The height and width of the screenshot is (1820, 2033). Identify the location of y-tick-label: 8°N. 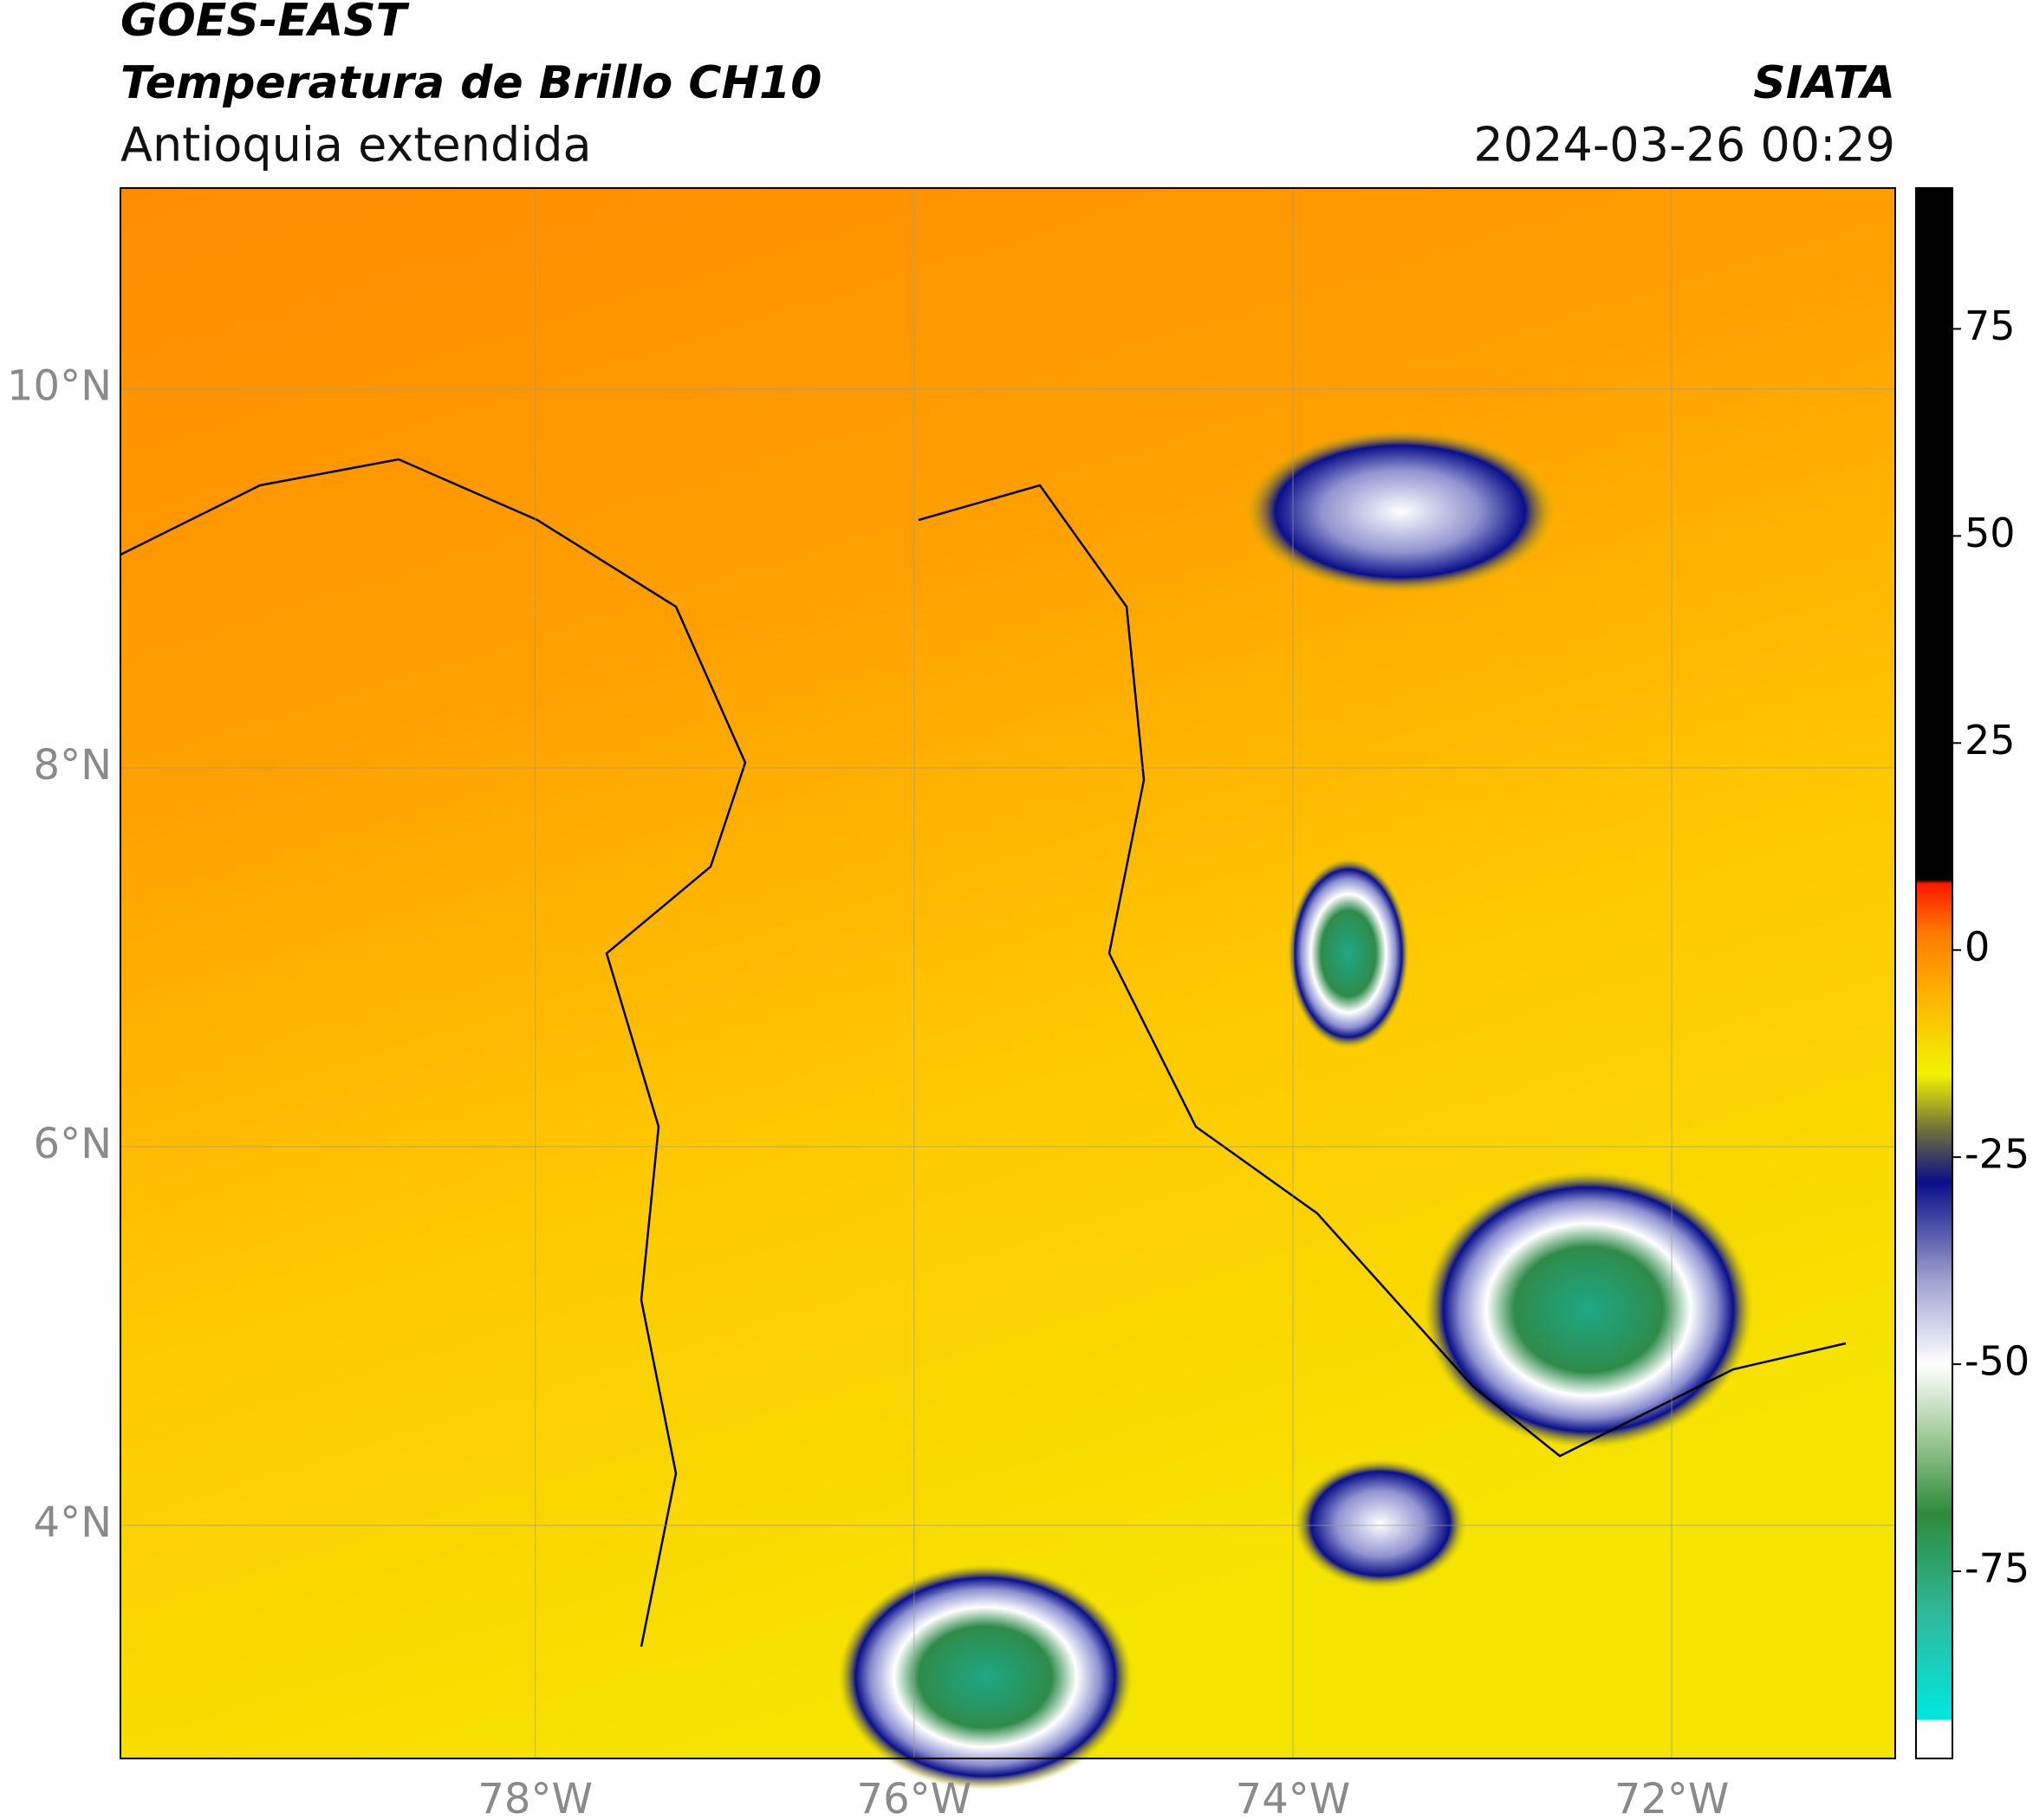
(73, 765).